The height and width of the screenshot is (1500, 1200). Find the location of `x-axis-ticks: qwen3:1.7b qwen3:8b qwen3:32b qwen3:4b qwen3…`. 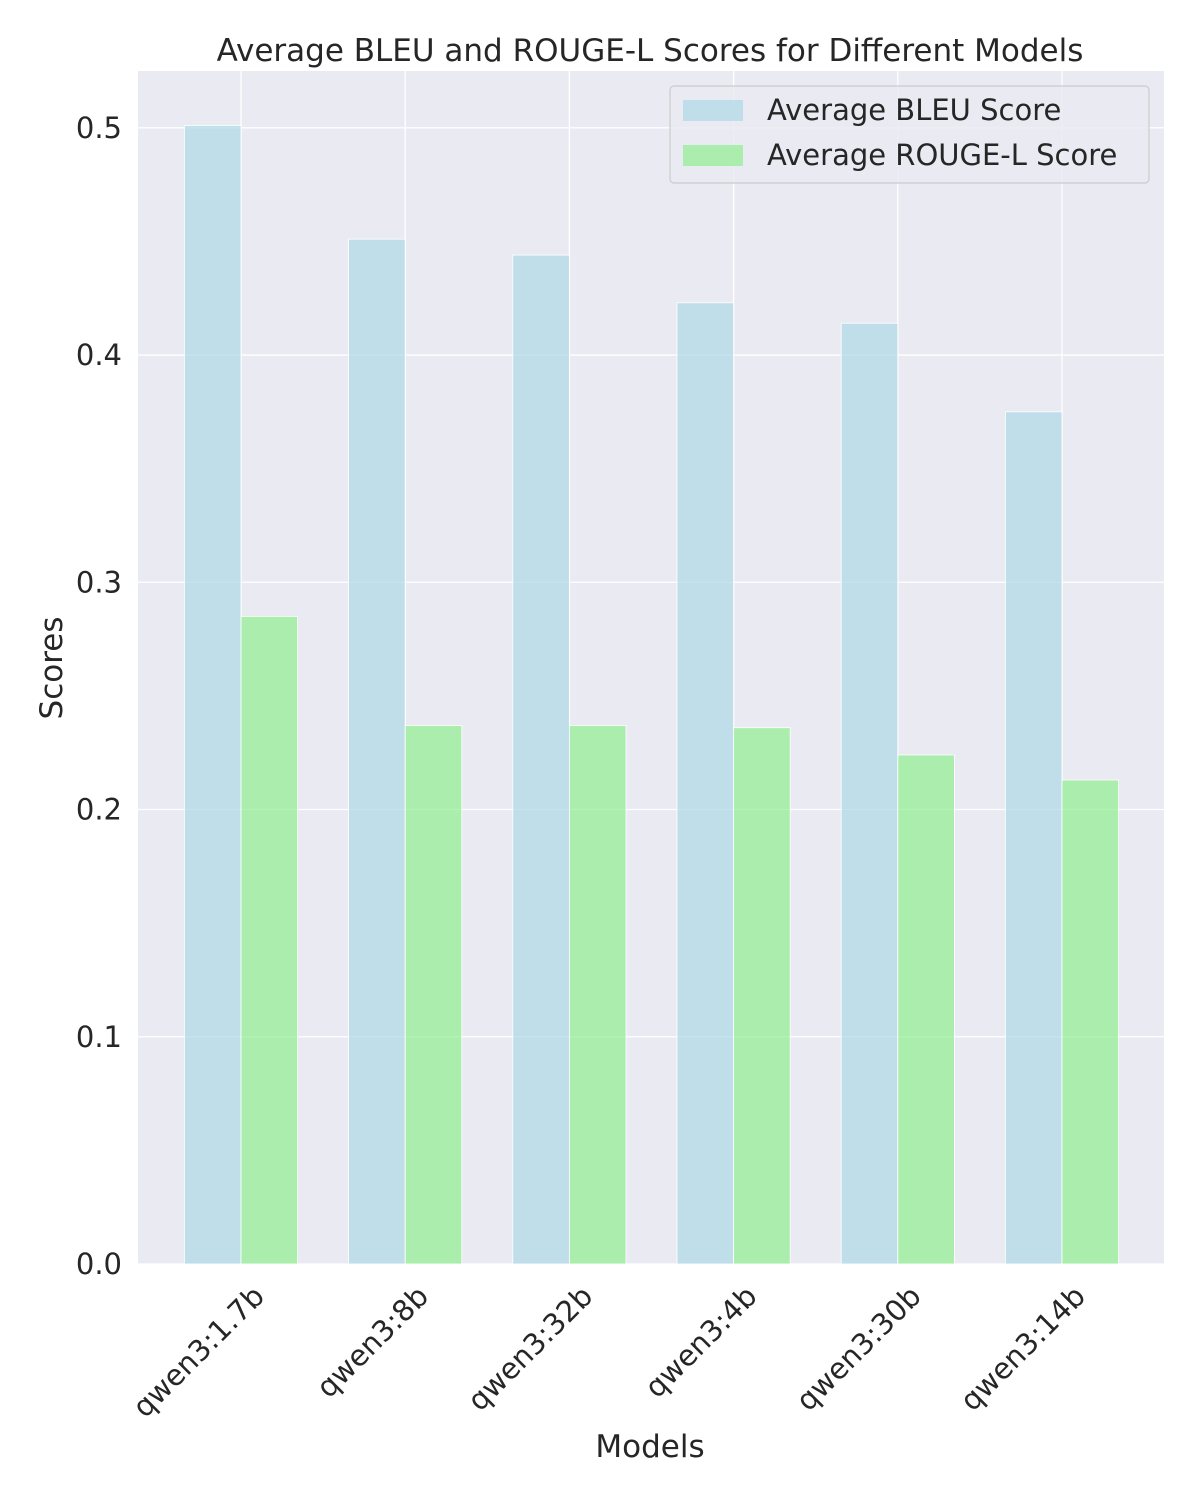

x-axis-ticks: qwen3:1.7b qwen3:8b qwen3:32b qwen3:4b qwen3… is located at coordinates (609, 1351).